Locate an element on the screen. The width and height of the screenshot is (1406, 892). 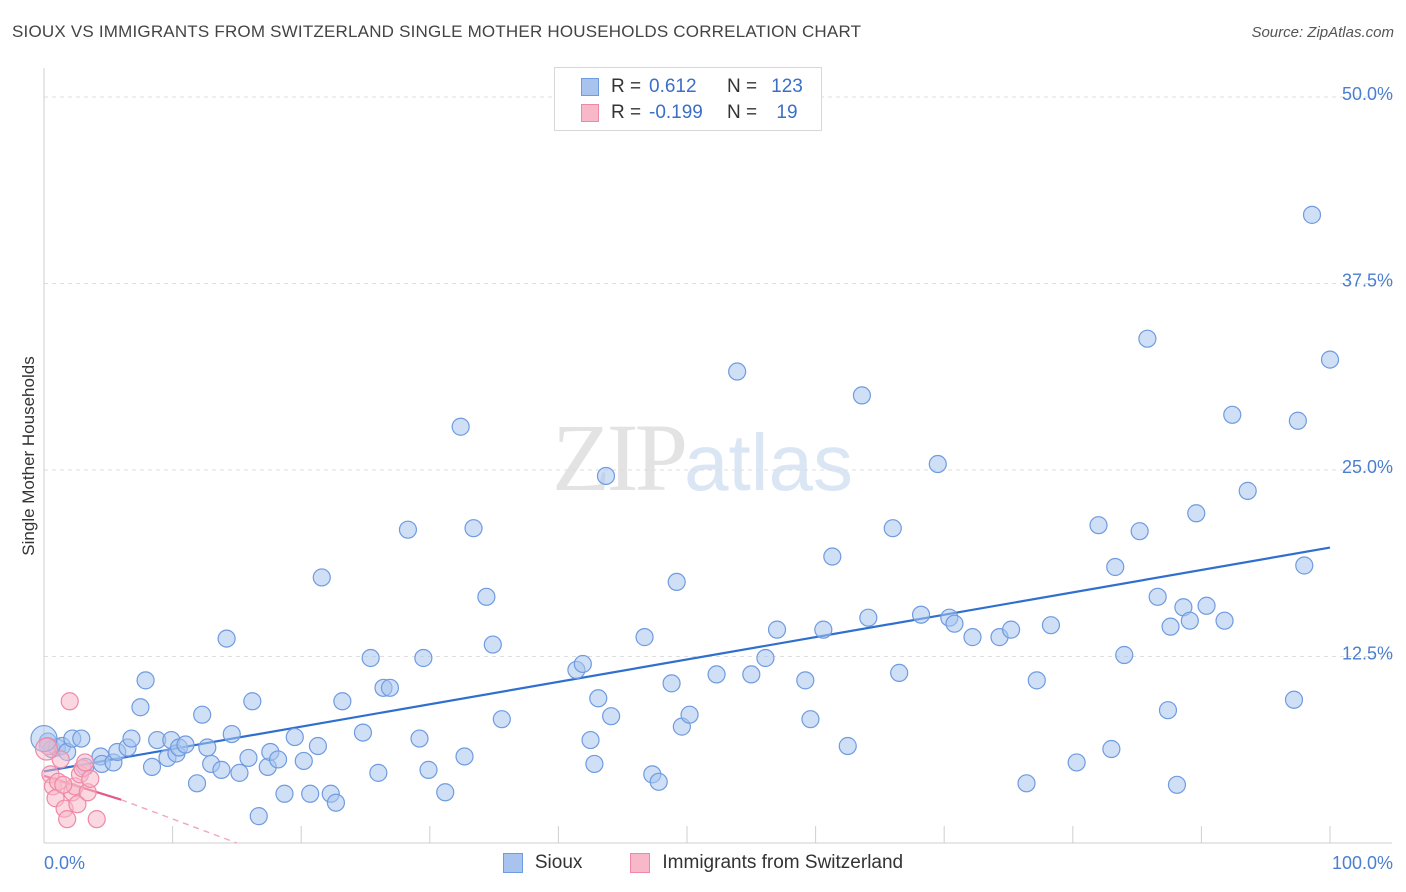
y-tick-label: 37.5% is located at coordinates (1367, 280).